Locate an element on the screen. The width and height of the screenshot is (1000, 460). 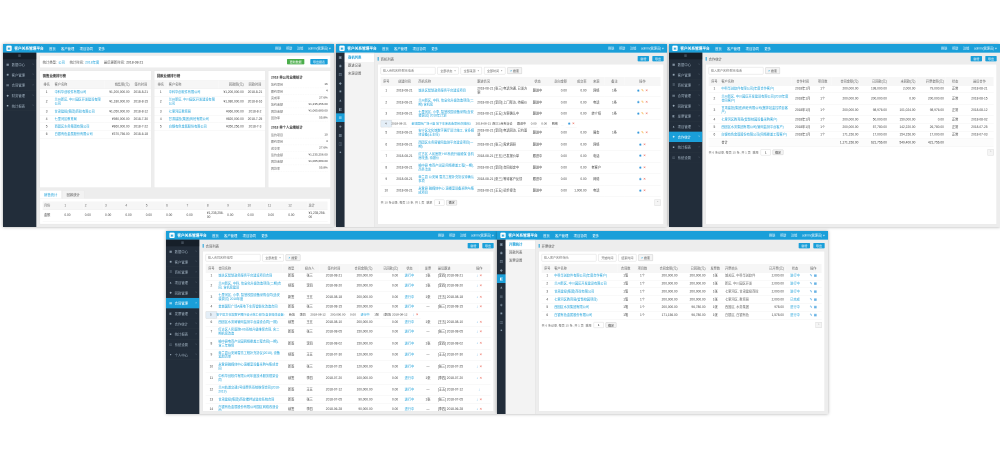
page-input is located at coordinates (598, 324).